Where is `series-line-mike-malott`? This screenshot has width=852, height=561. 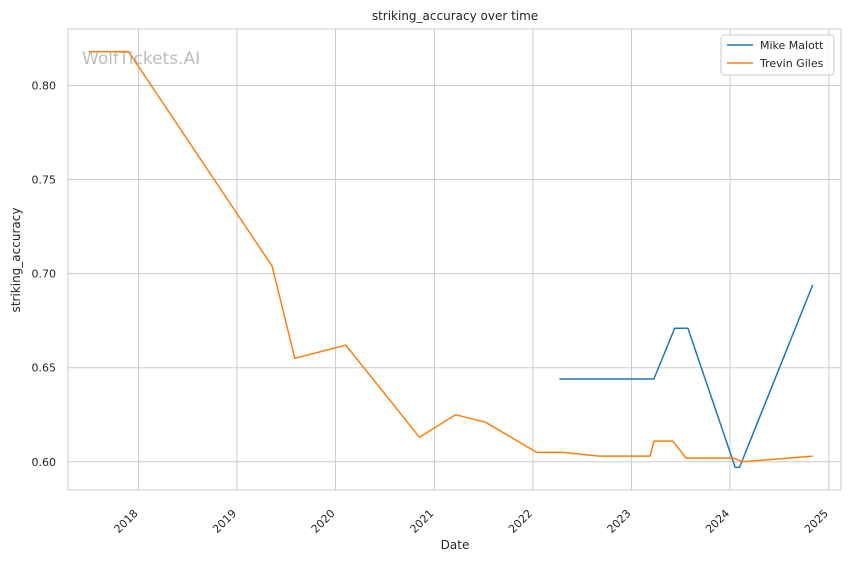
series-line-mike-malott is located at coordinates (686, 376).